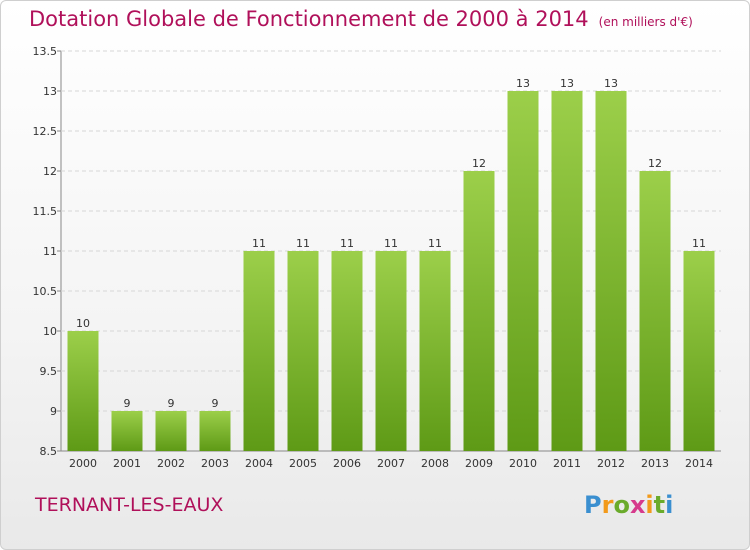 The image size is (750, 550). Describe the element at coordinates (435, 463) in the screenshot. I see `x-tick-label-2008: 2008` at that location.